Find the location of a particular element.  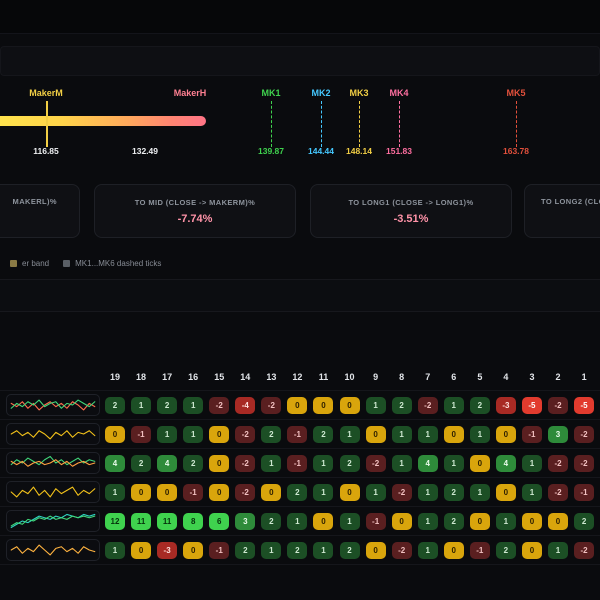

matrix-cell: 6 is located at coordinates (219, 521).